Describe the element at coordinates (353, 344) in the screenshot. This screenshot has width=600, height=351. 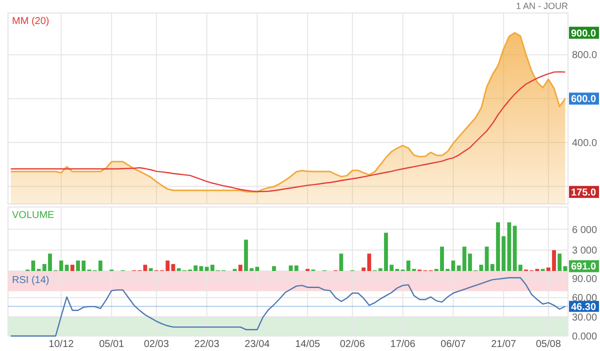
I see `x-tick-label: 02/06` at that location.